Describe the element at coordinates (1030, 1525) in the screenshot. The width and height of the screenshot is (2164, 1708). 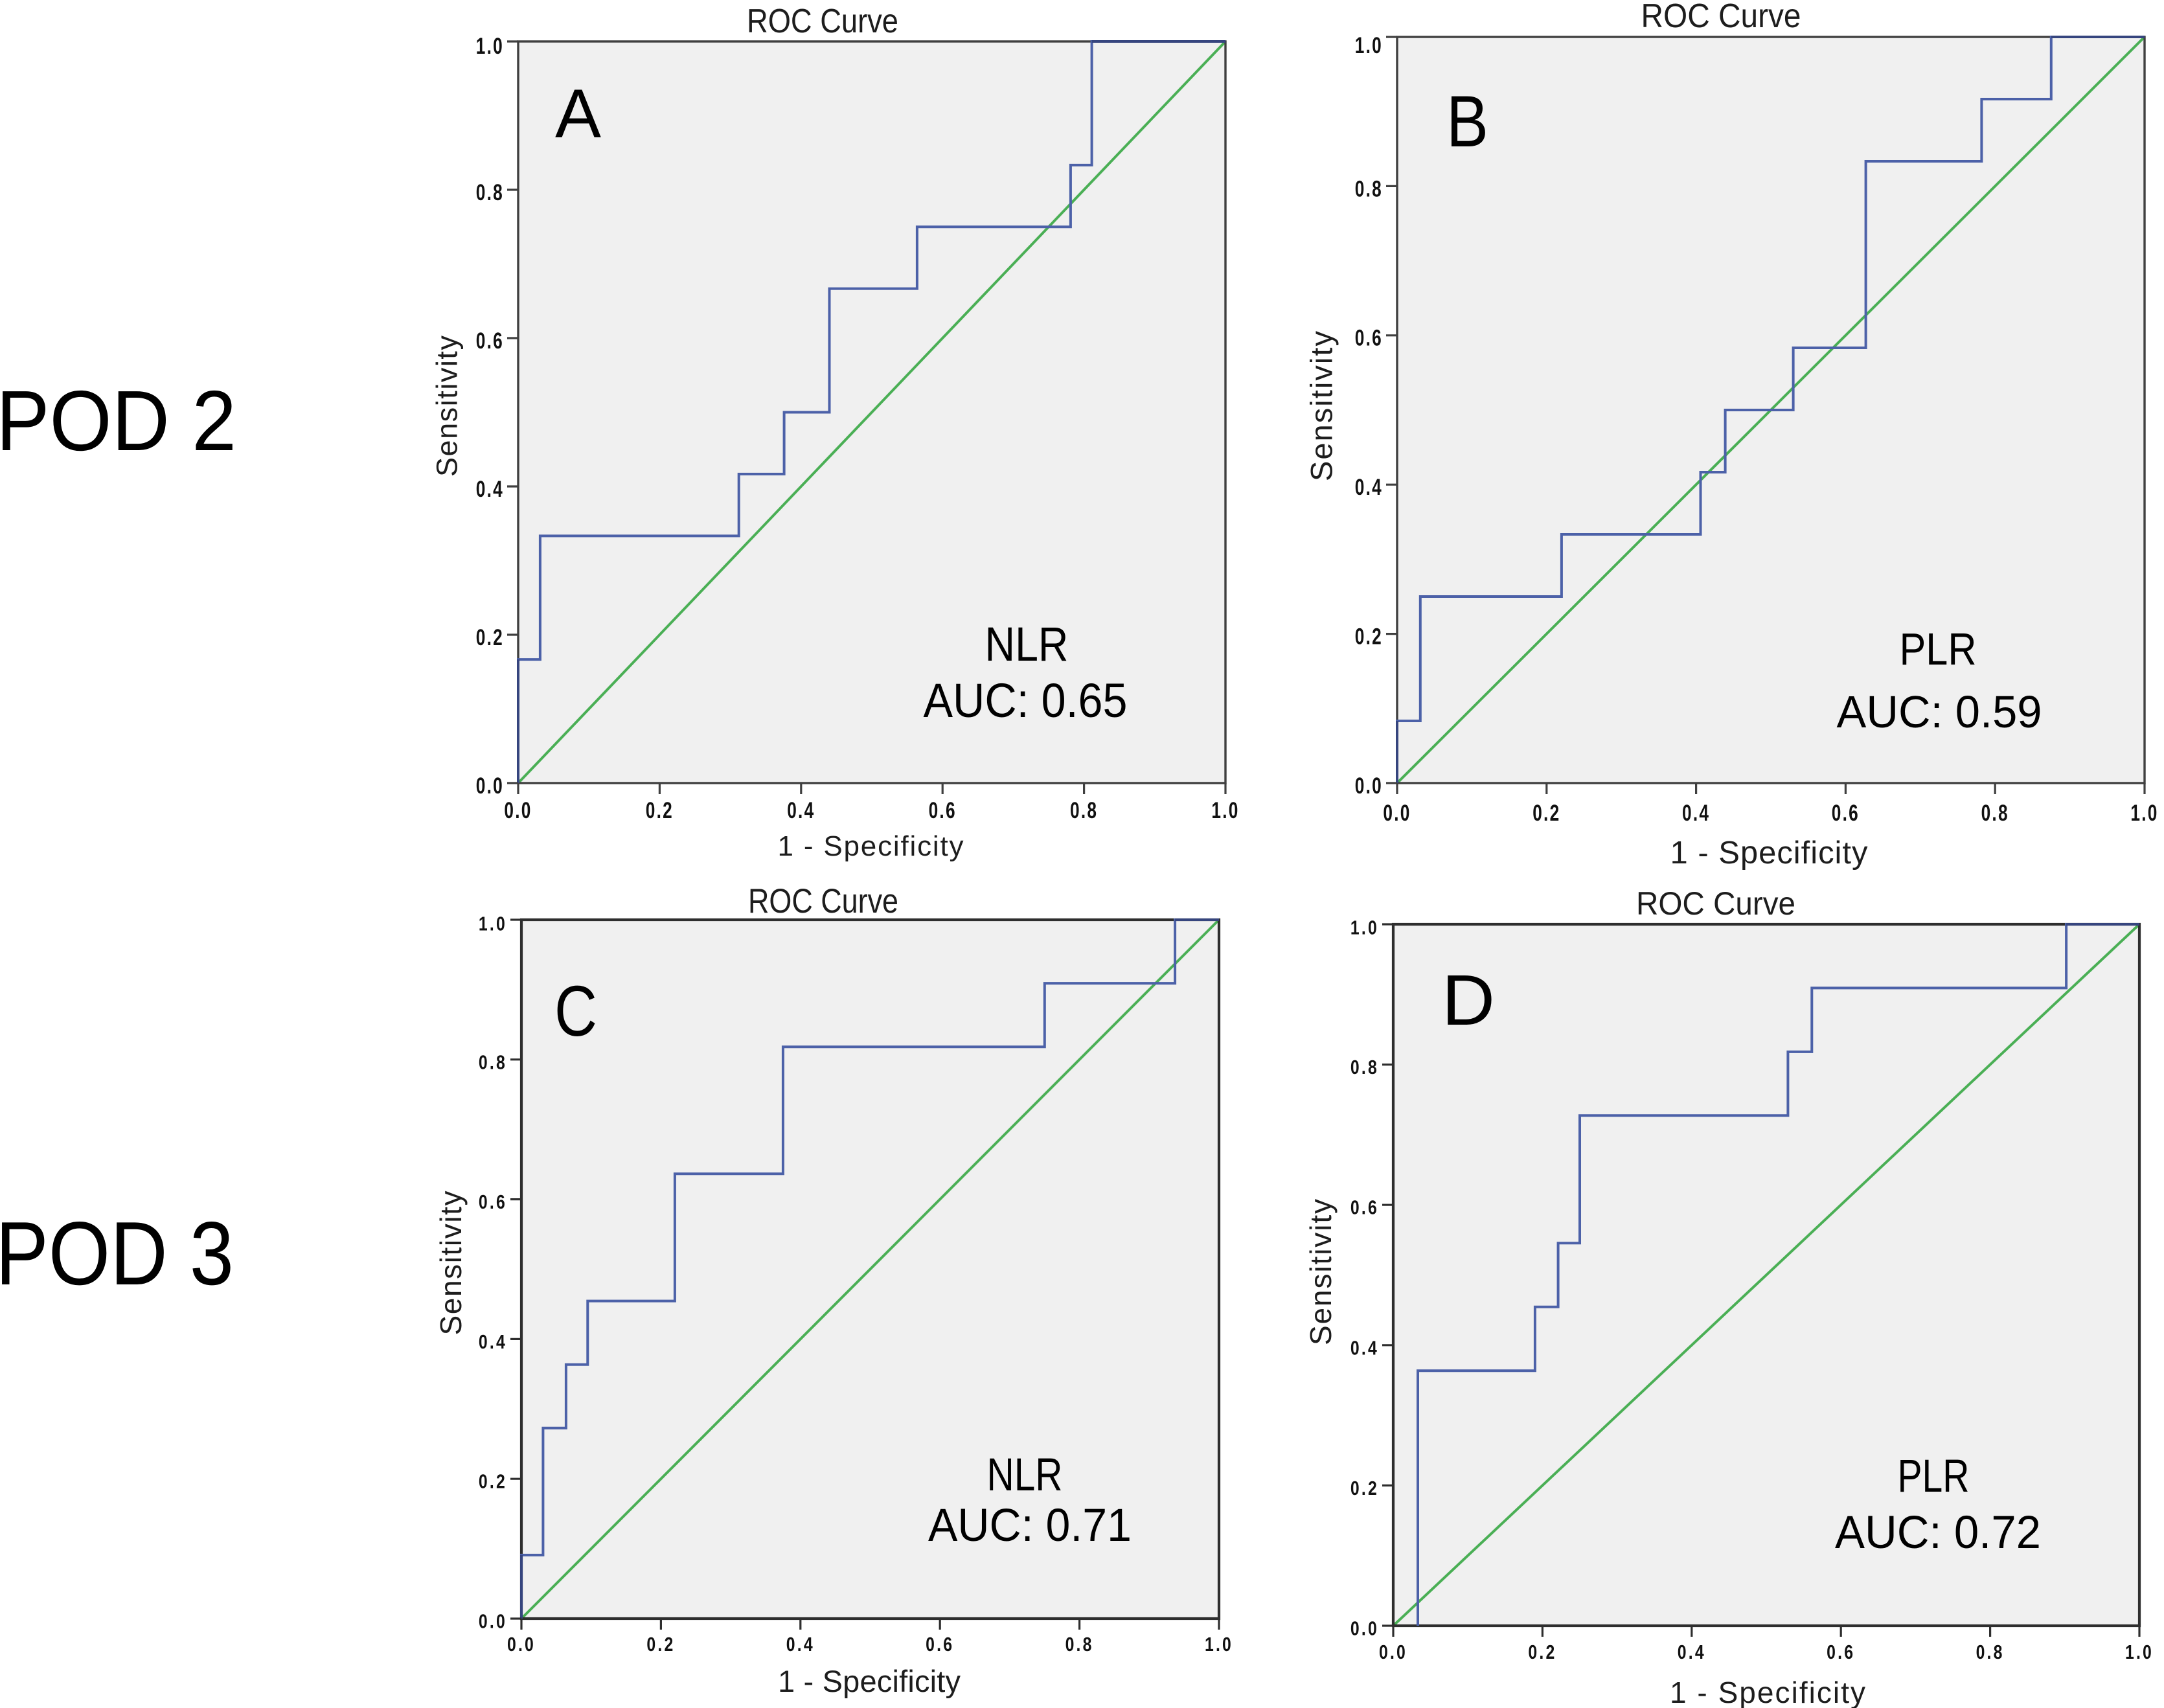
I see `svg-text: AUC: 0.71` at that location.